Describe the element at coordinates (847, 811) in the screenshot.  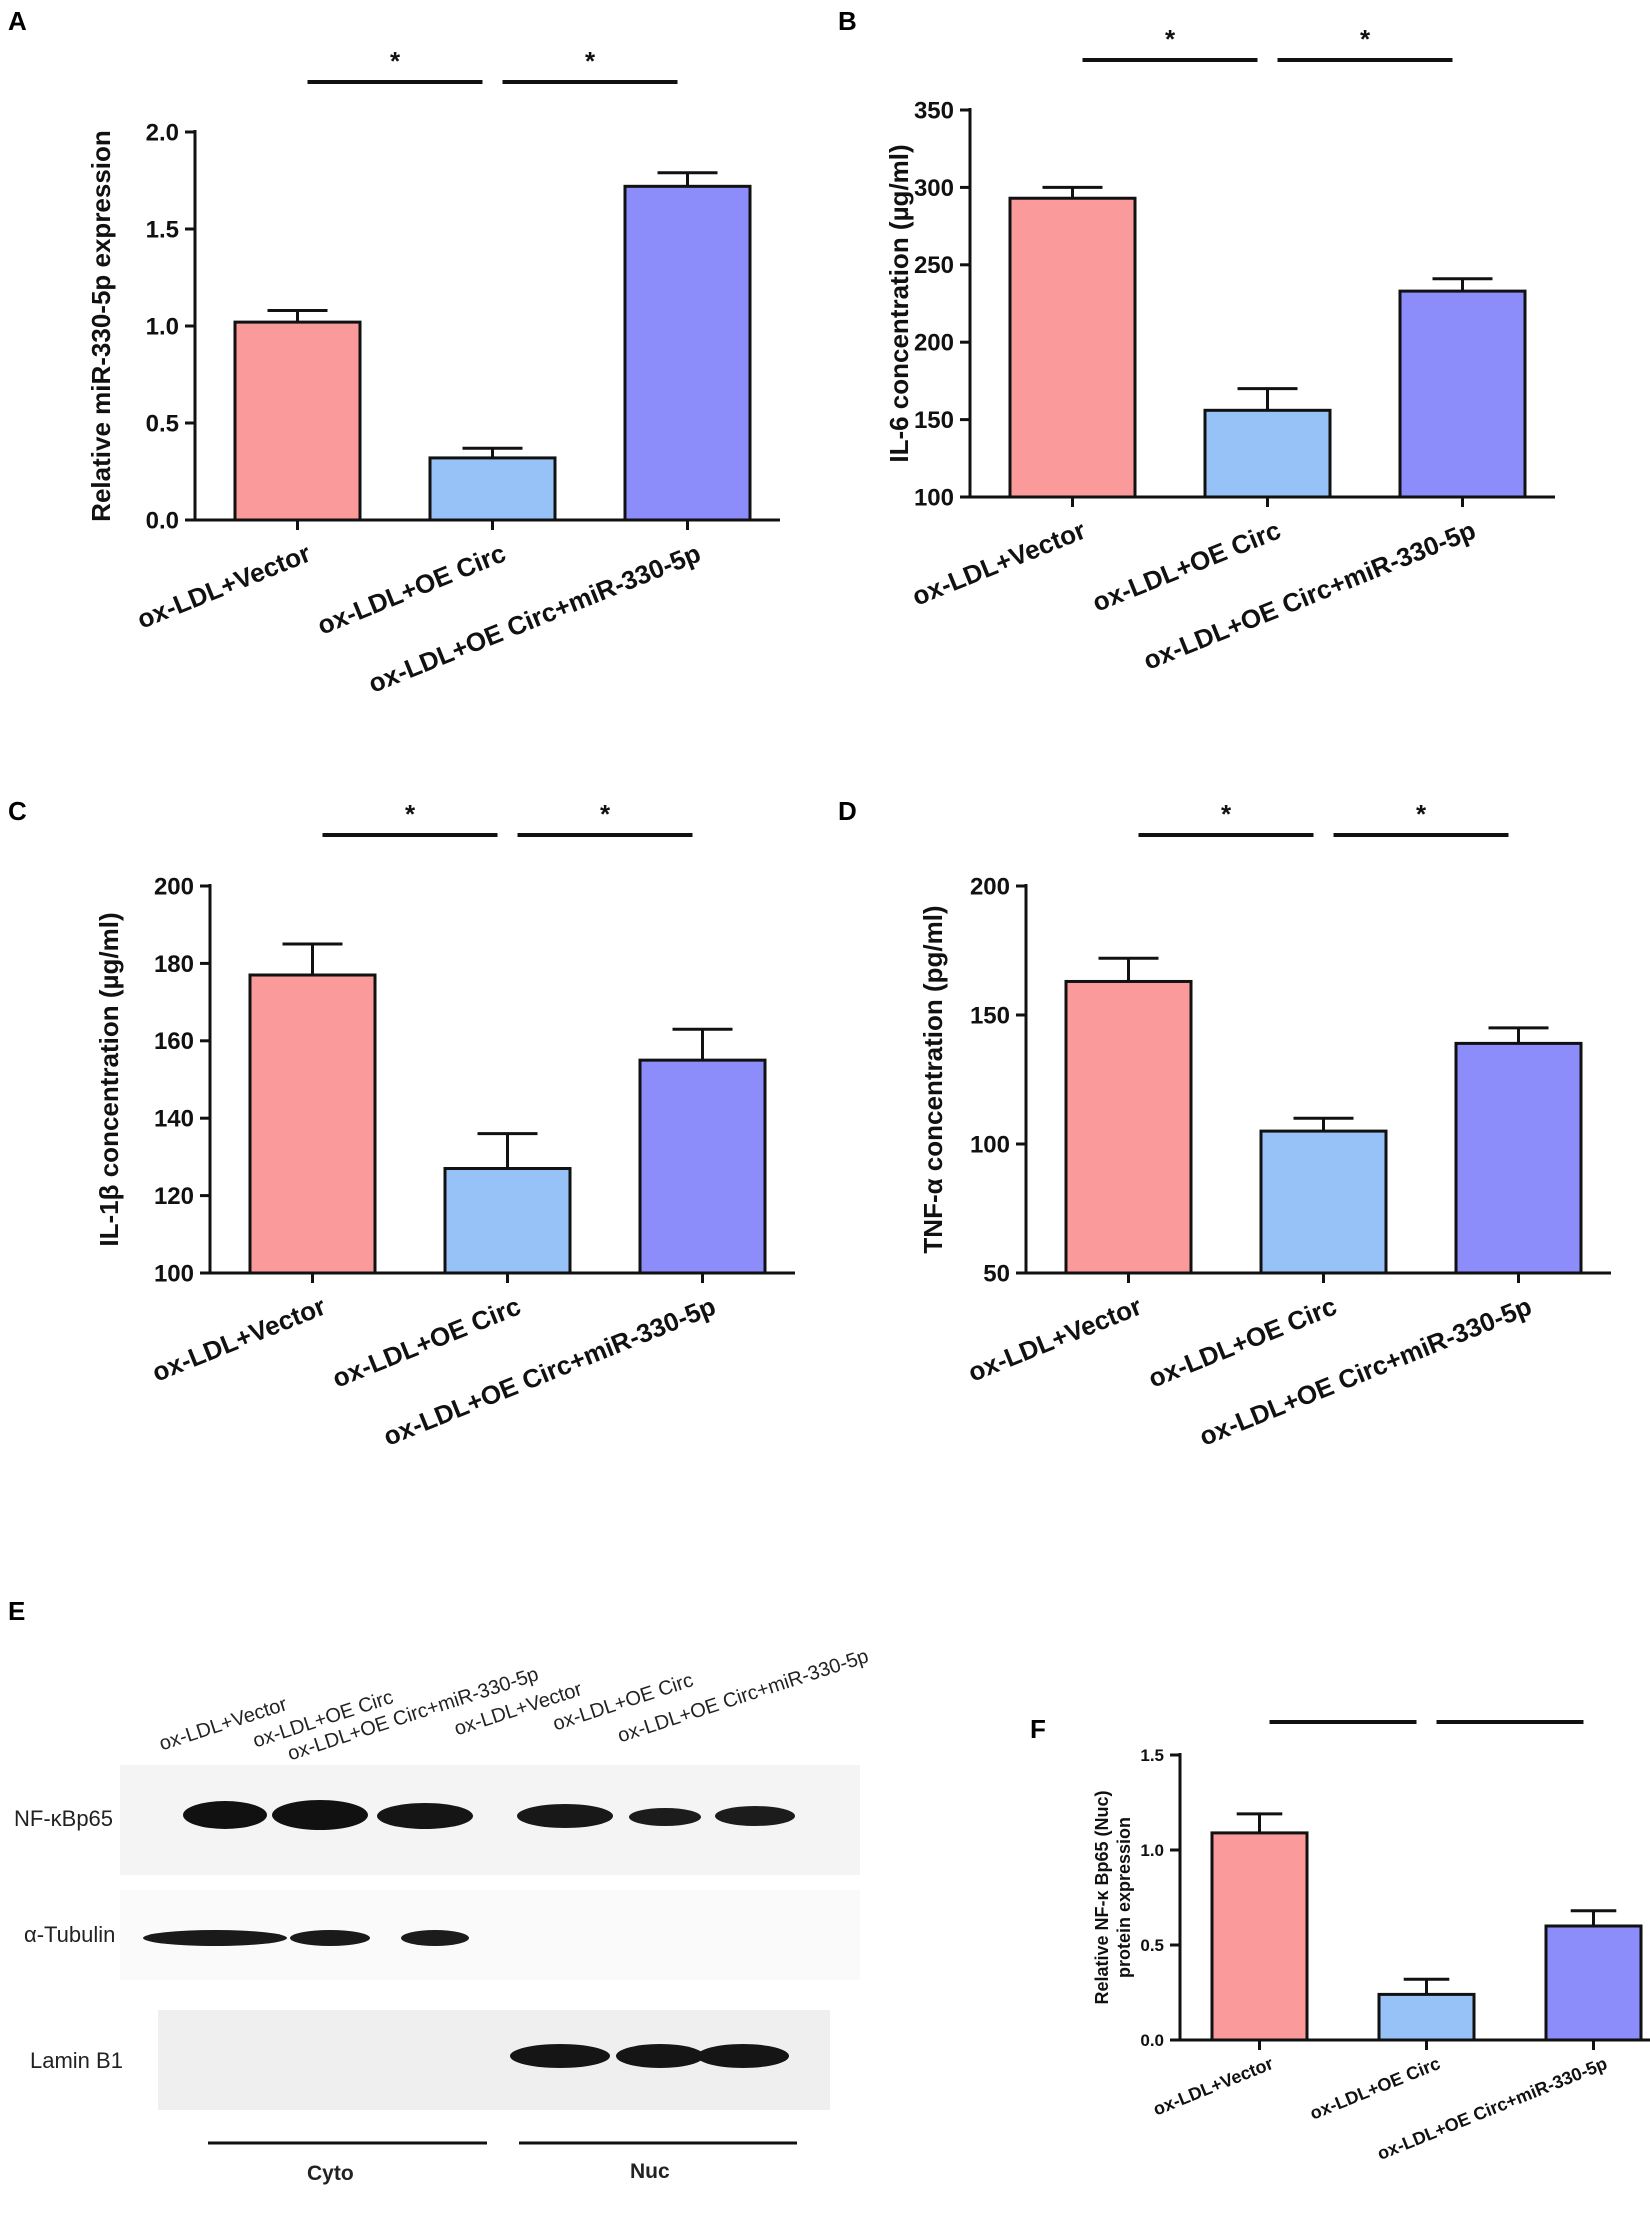
I see `panel-label-d: D` at that location.